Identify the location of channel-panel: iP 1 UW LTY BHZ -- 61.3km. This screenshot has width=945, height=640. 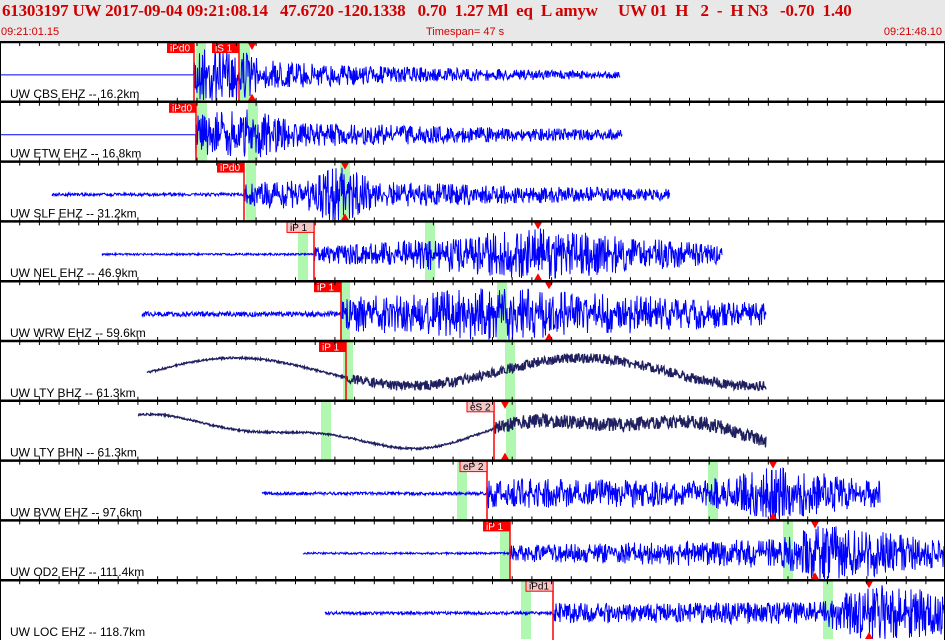
(472, 369).